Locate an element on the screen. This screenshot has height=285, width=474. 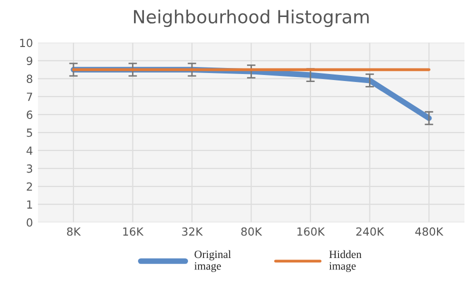
x-tick-label: 8K is located at coordinates (74, 231).